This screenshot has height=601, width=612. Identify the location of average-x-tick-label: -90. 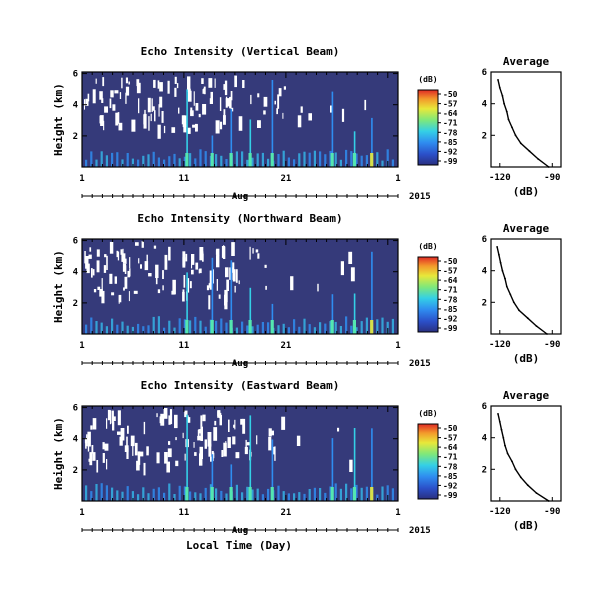
(552, 512).